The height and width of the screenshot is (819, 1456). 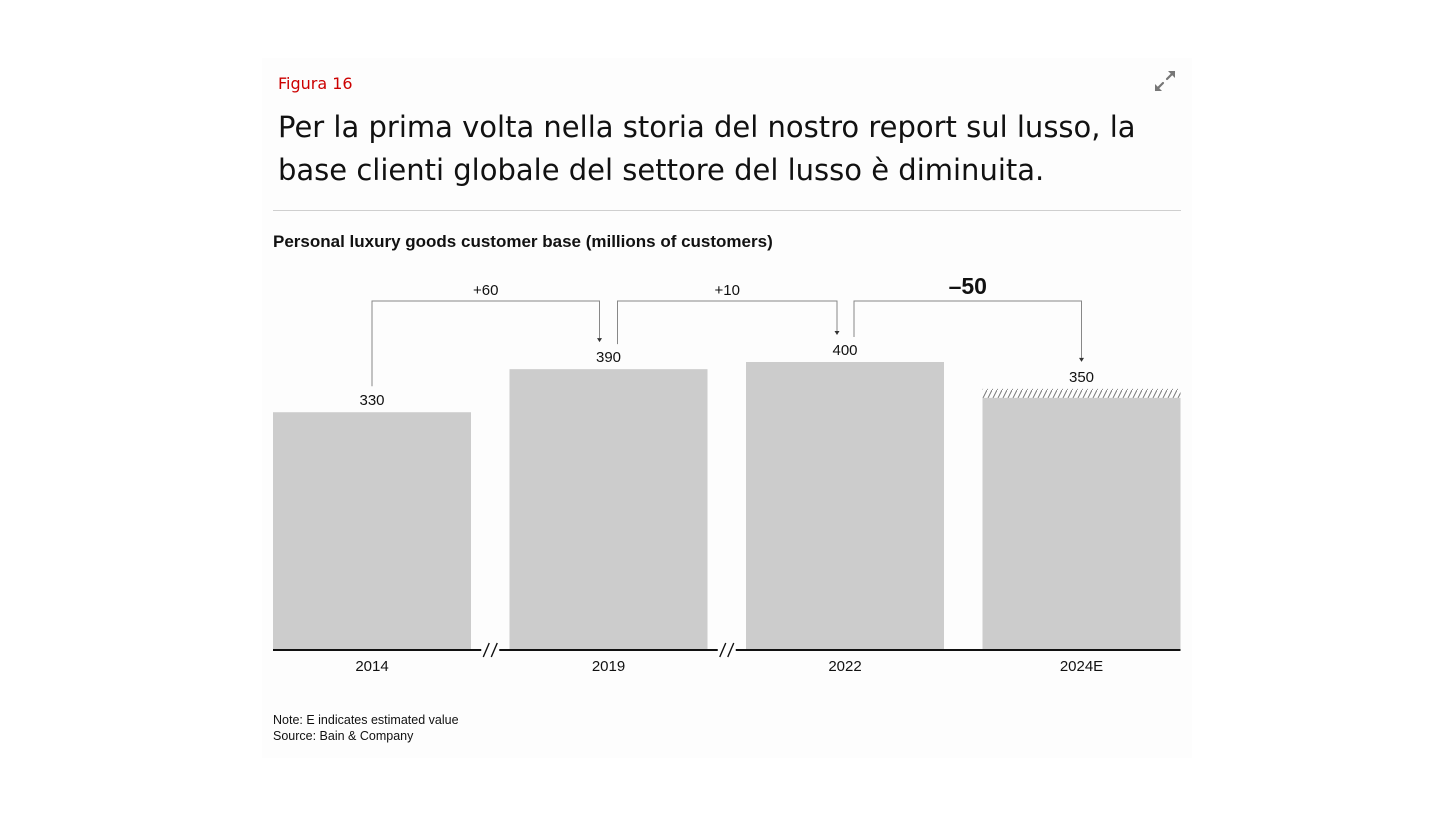 I want to click on category-label: 2022, so click(x=844, y=666).